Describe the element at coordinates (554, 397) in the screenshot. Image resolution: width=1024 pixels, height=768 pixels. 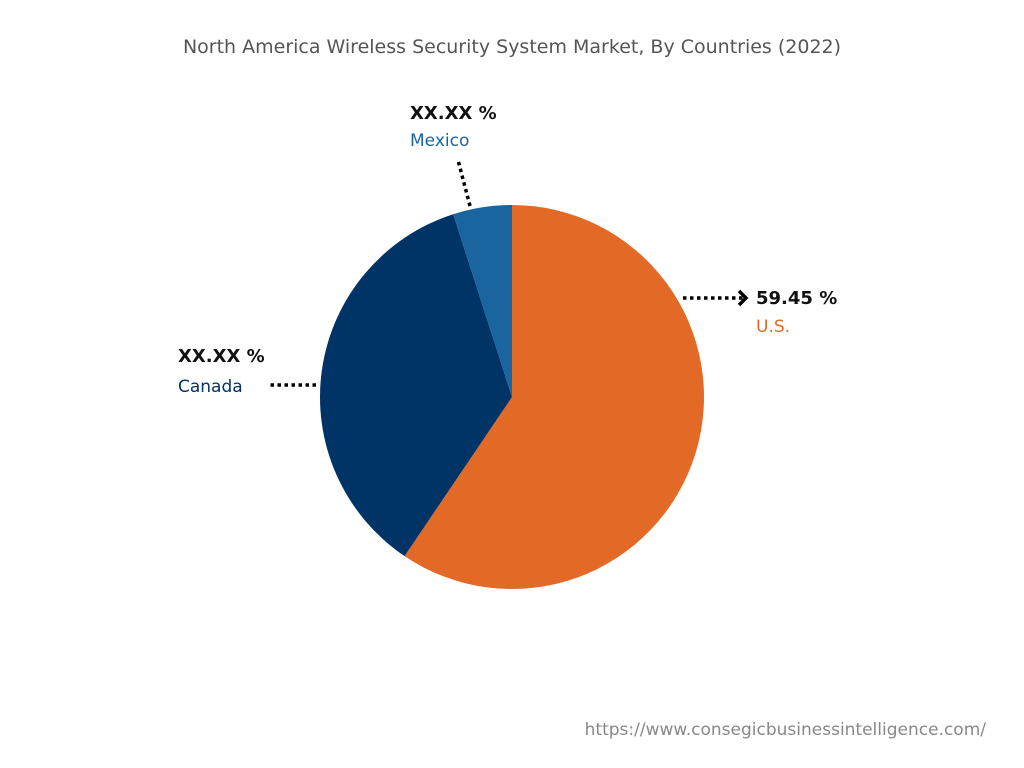
I see `pie-slice-us` at that location.